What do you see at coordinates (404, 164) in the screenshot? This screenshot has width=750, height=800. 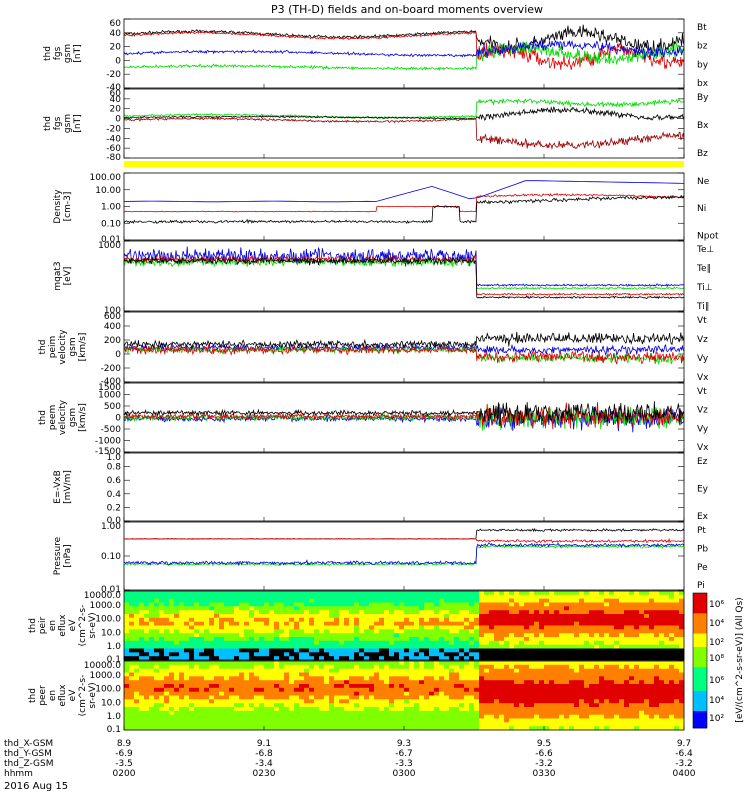 I see `status-bar` at bounding box center [404, 164].